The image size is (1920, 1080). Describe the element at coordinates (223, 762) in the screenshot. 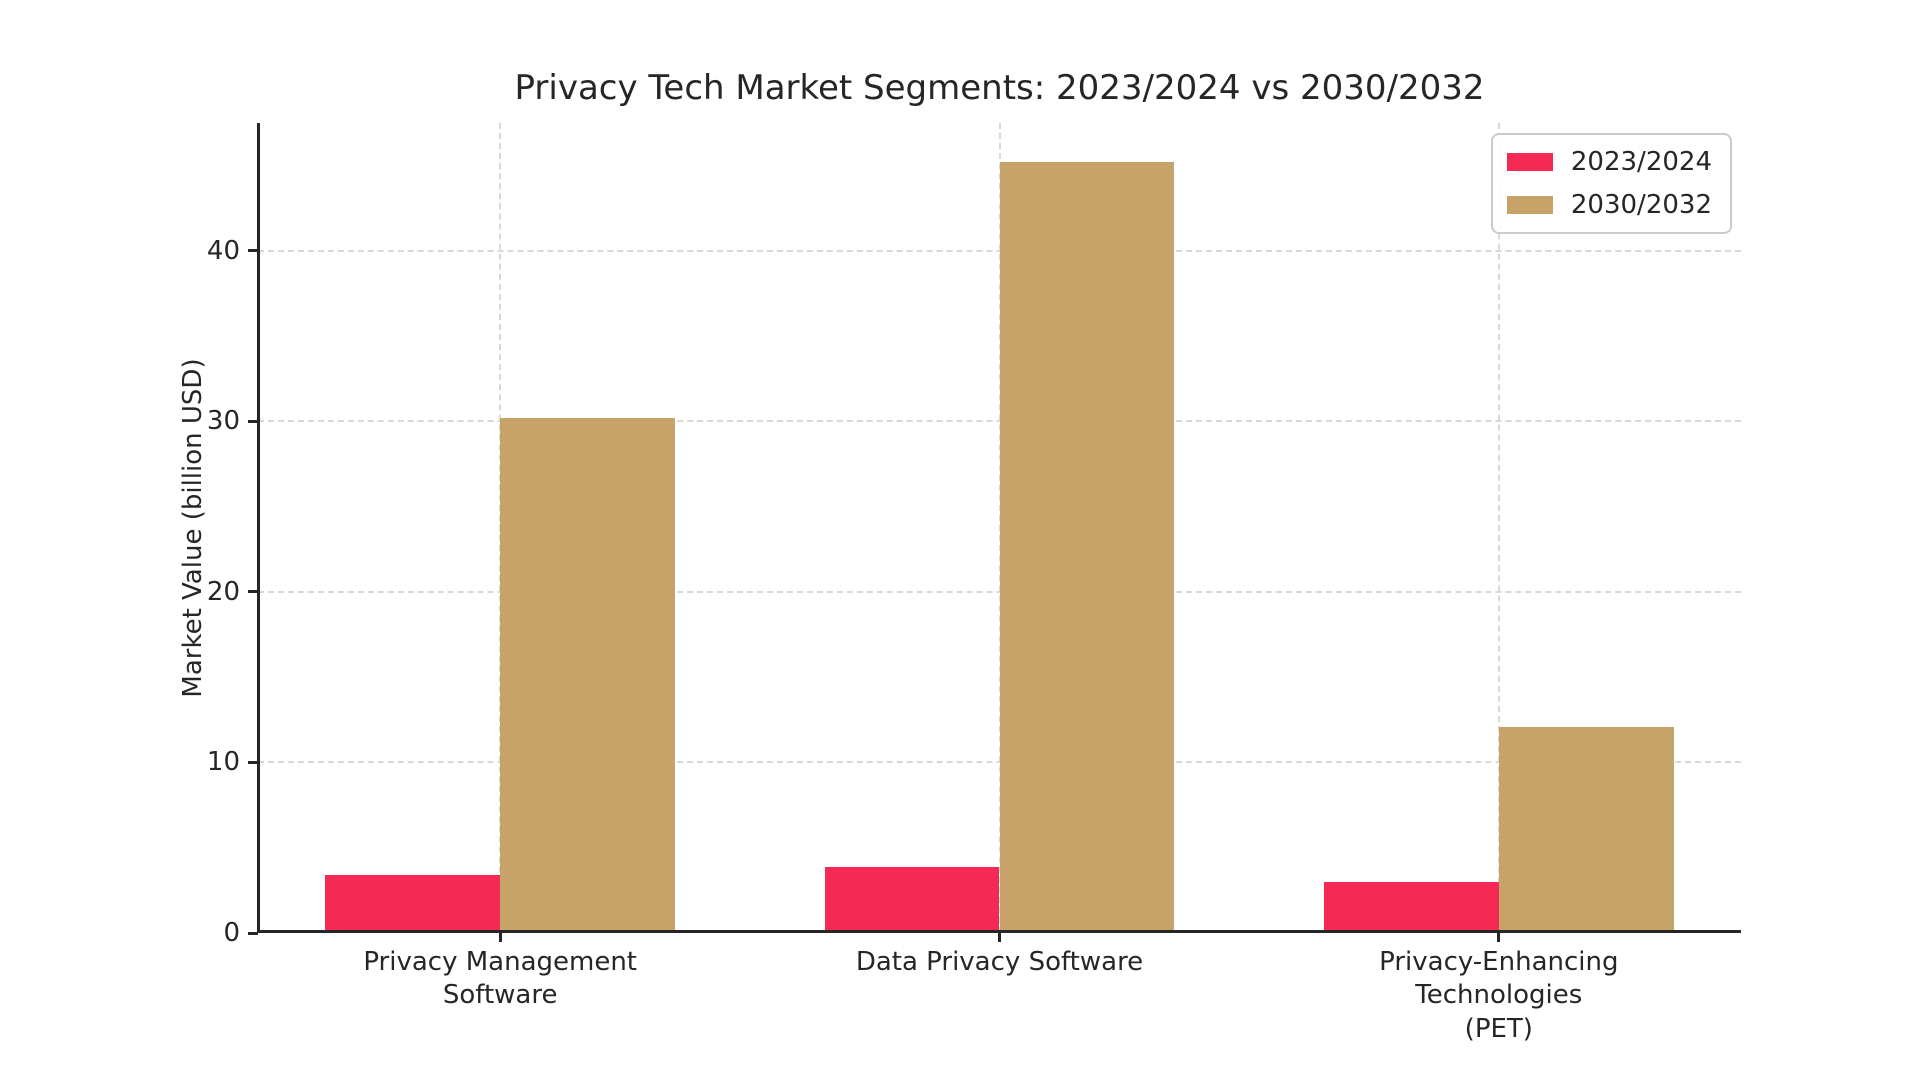

I see `y-tick-label: 10` at that location.